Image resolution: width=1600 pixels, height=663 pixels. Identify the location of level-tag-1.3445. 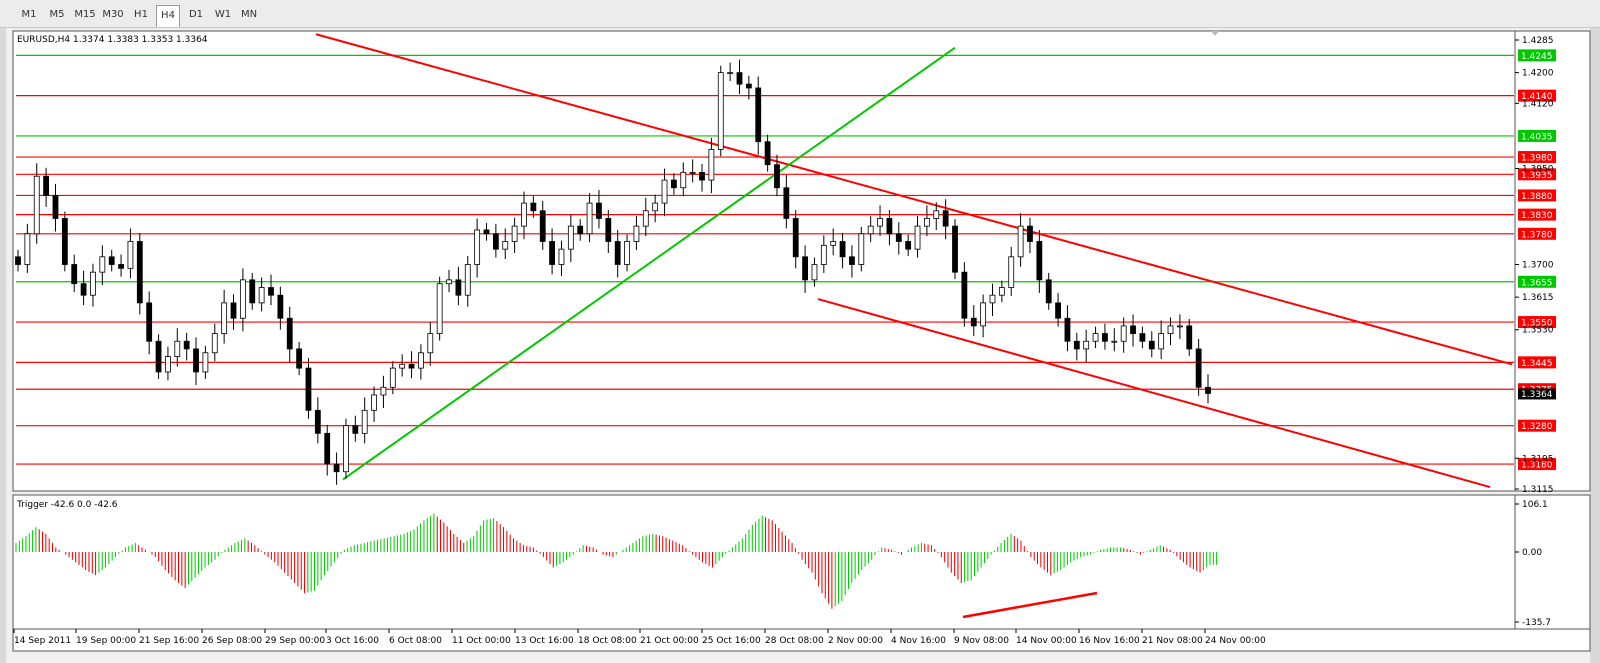
(1537, 362).